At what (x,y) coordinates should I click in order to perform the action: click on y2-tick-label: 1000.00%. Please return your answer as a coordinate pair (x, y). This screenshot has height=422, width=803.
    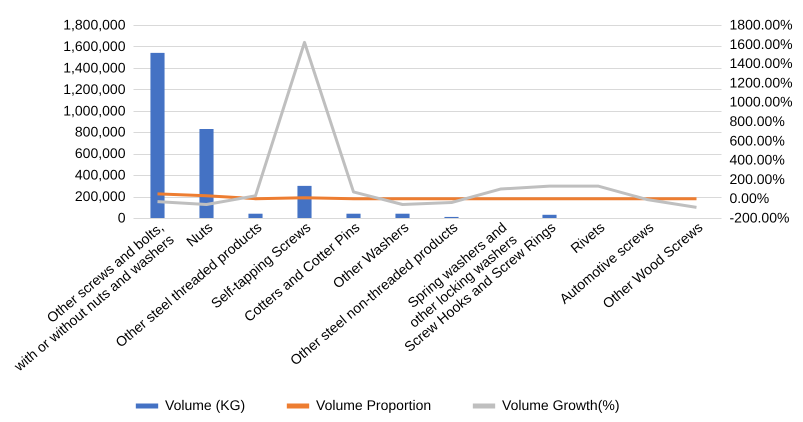
    Looking at the image, I should click on (761, 102).